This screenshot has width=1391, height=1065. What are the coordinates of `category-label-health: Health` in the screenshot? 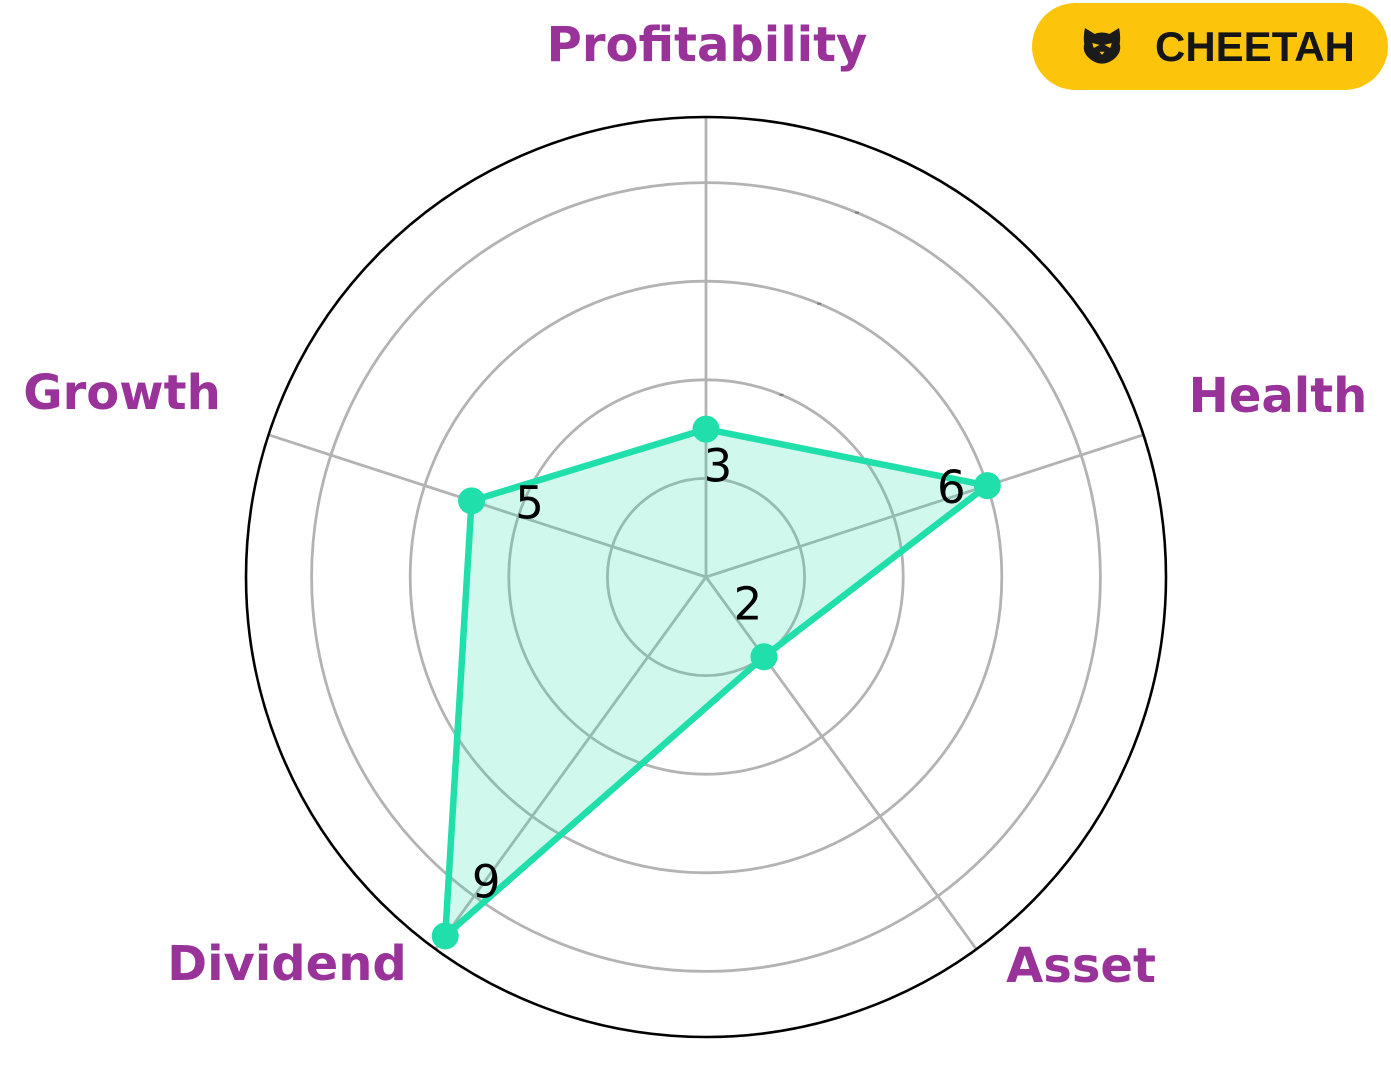 It's located at (1278, 396).